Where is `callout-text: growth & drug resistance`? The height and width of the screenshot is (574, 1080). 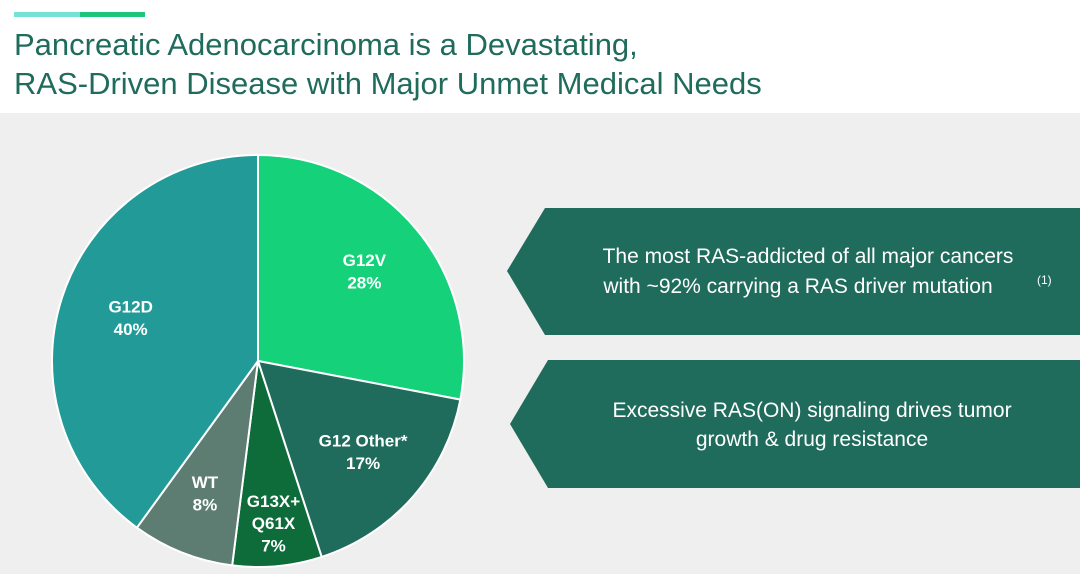
callout-text: growth & drug resistance is located at coordinates (812, 439).